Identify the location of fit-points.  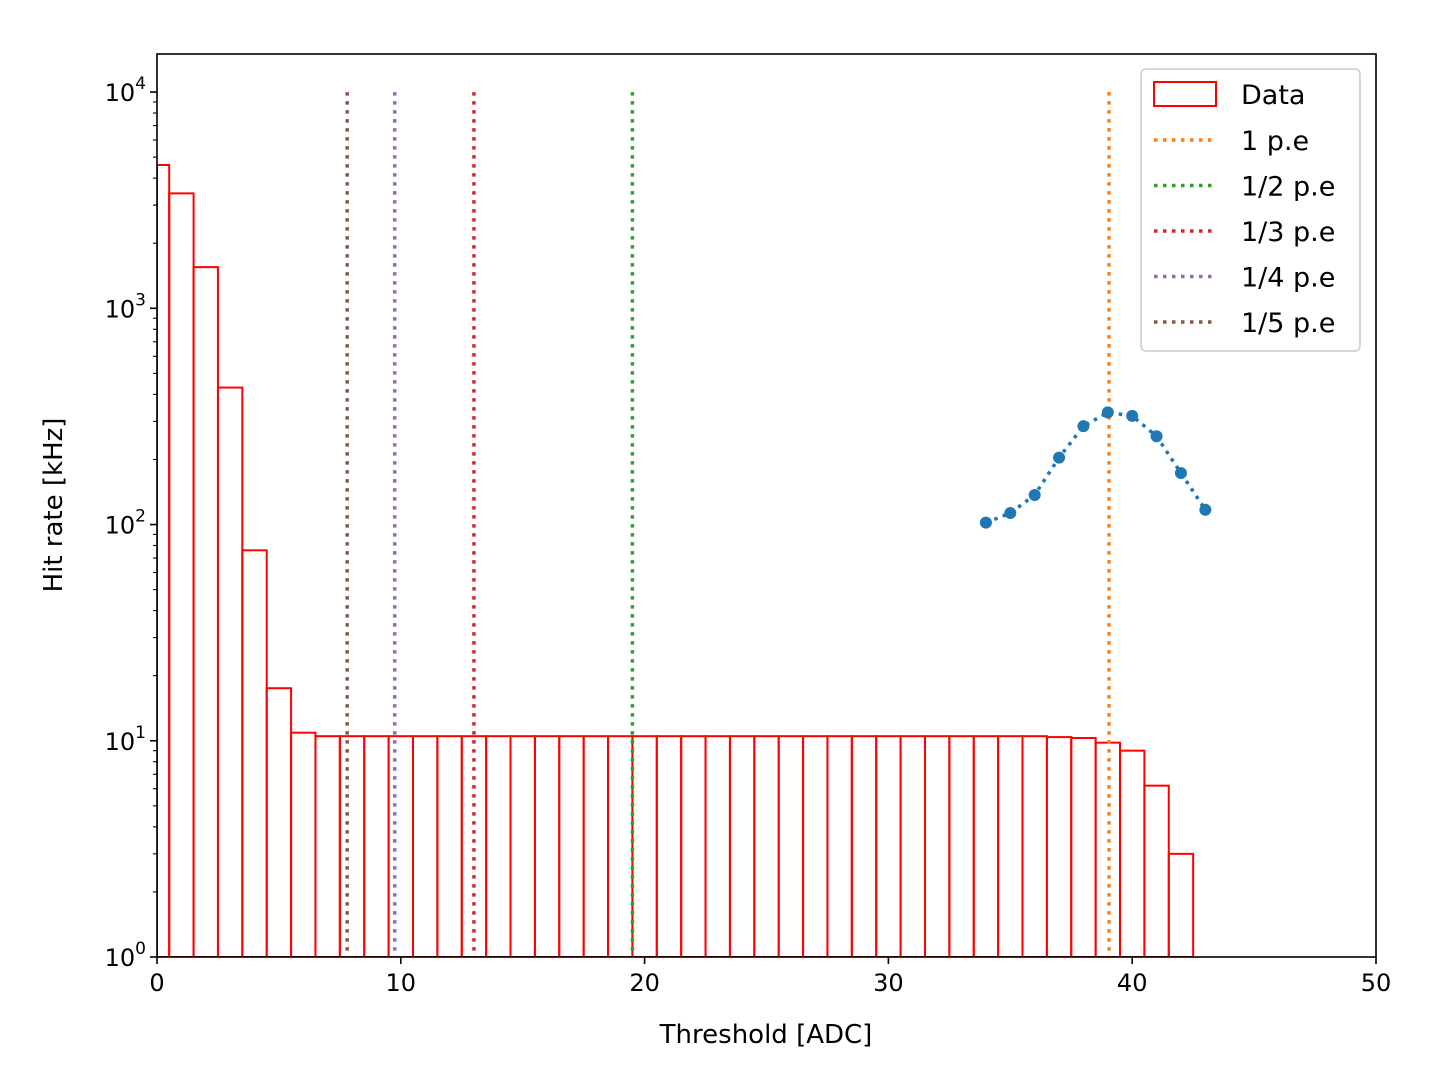
(1095, 467).